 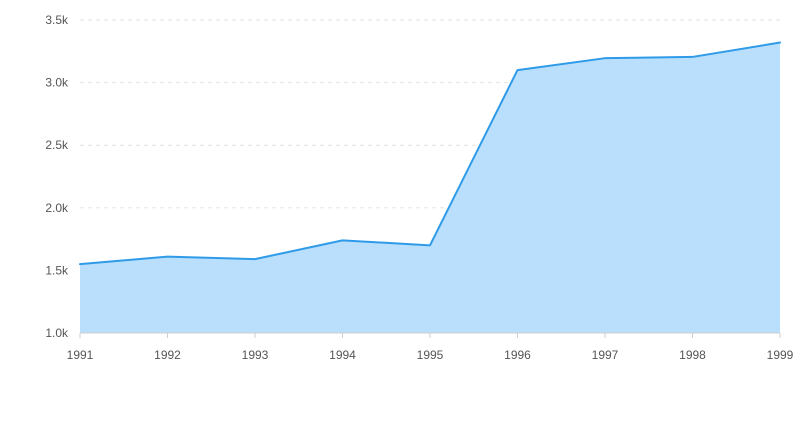 I want to click on x-tick-label: 1998, so click(x=692, y=355).